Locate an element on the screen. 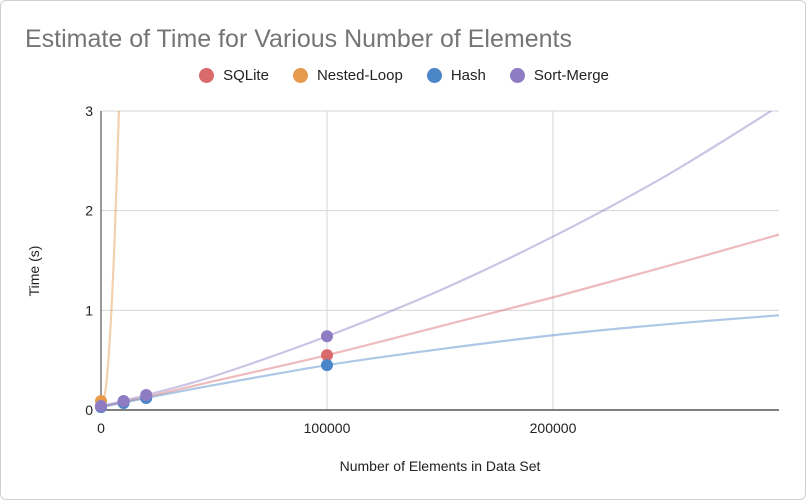 This screenshot has height=501, width=806. legend-label-sqlite: SQLite is located at coordinates (246, 75).